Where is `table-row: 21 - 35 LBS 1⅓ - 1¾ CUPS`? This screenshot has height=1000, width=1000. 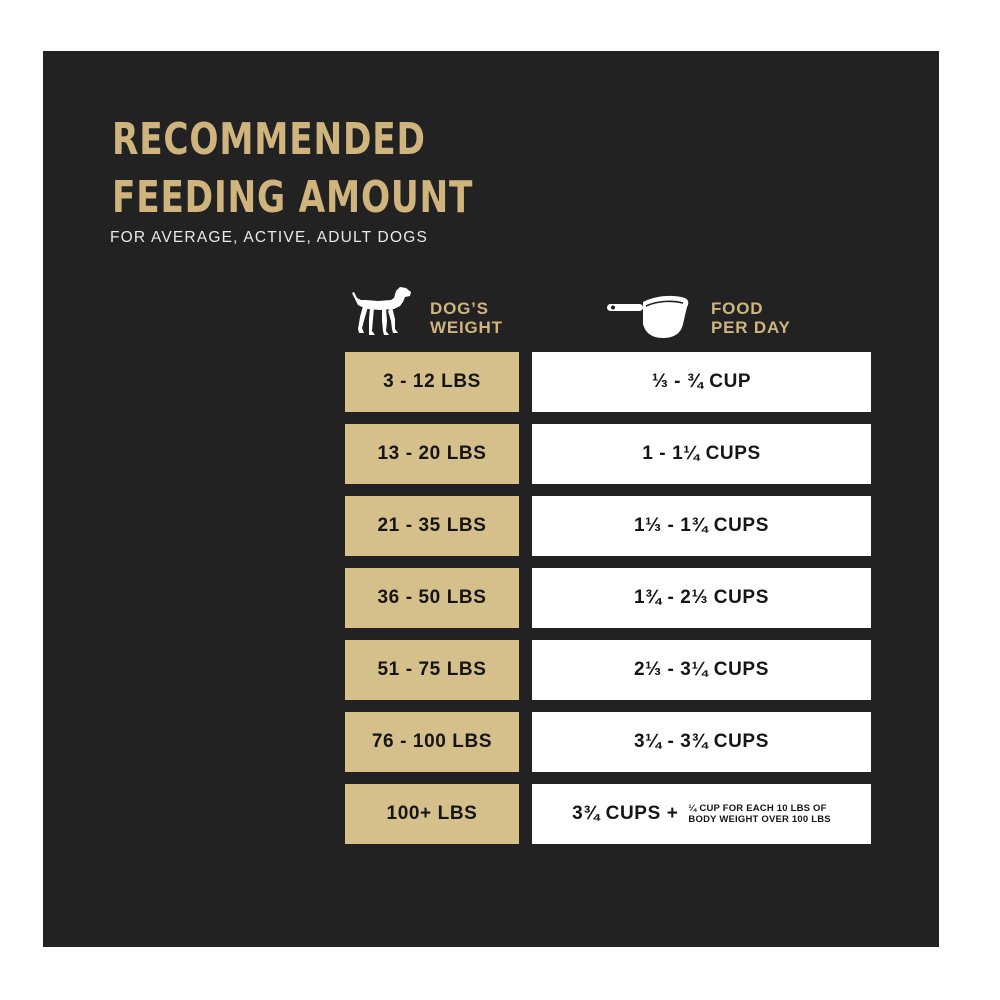
table-row: 21 - 35 LBS 1⅓ - 1¾ CUPS is located at coordinates (608, 526).